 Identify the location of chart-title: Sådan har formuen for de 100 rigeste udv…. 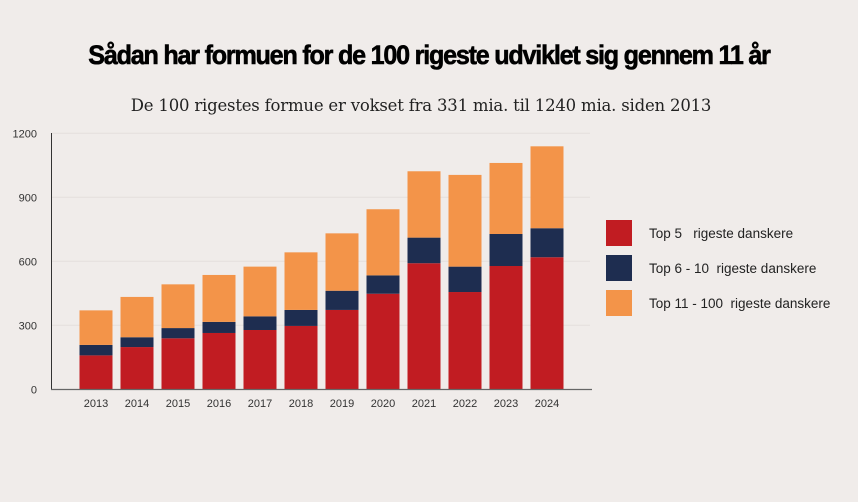
(429, 55).